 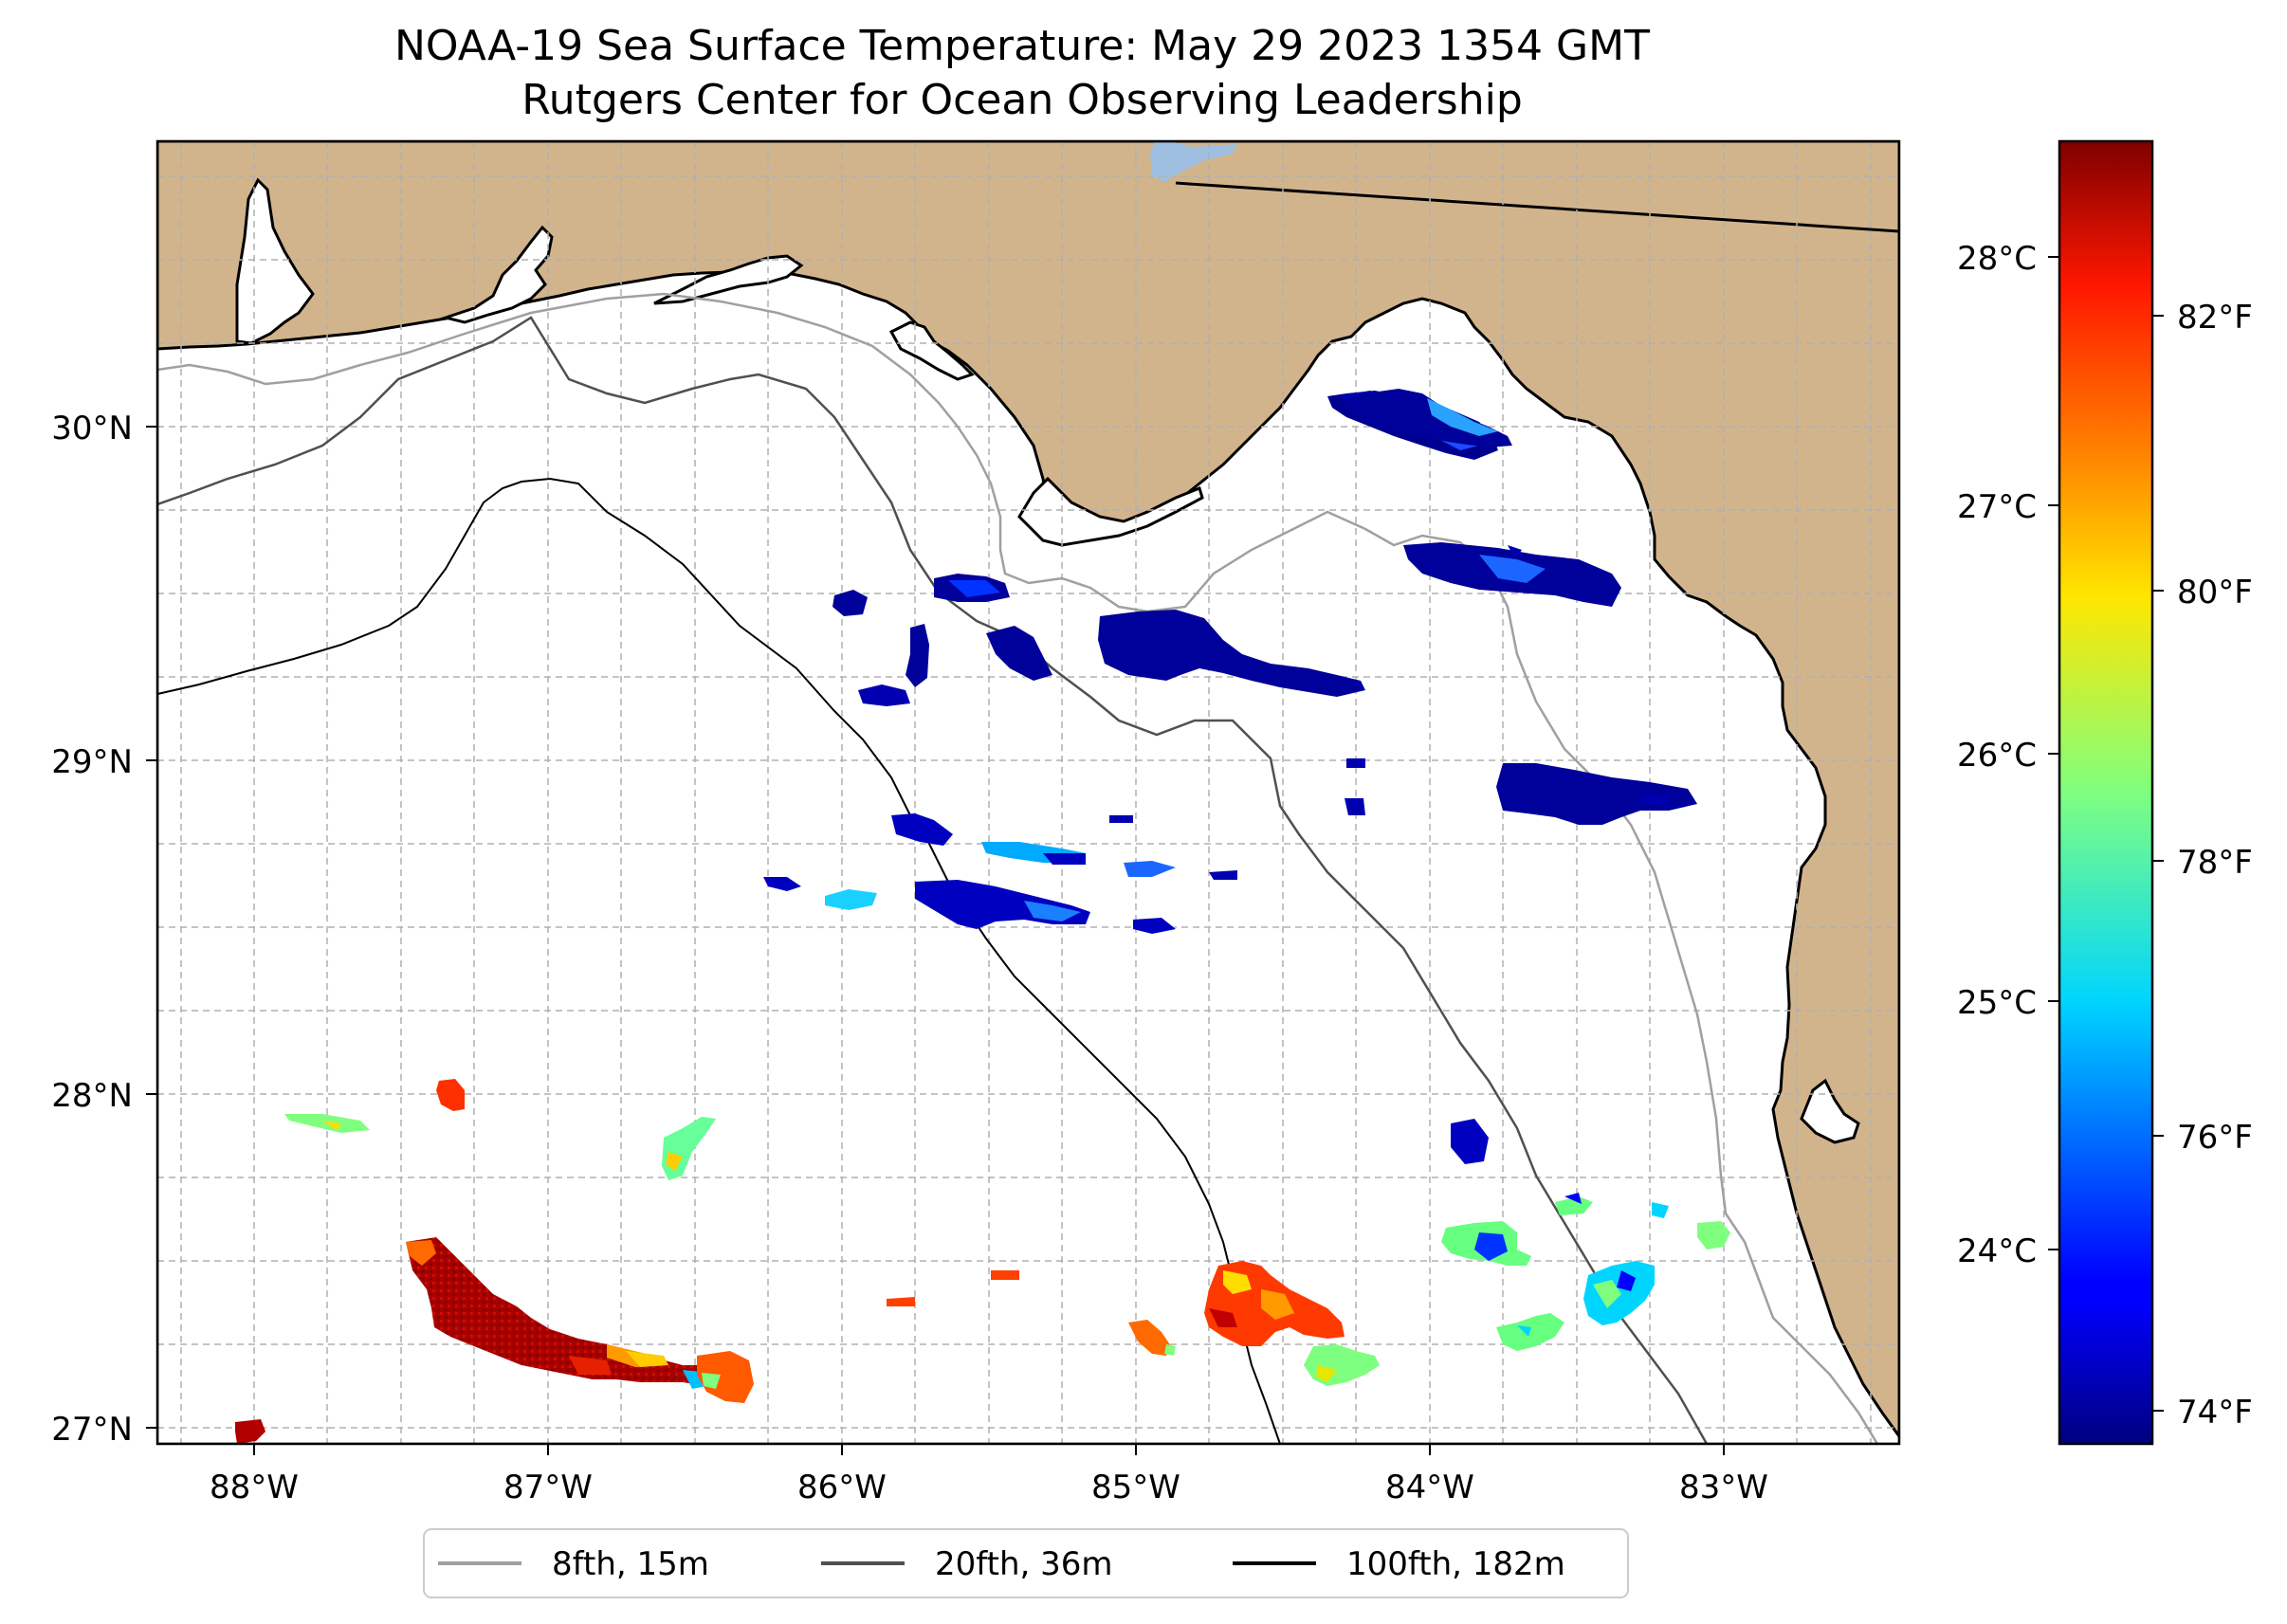 What do you see at coordinates (1455, 1564) in the screenshot?
I see `legend-label-100fth: 100fth, 182m` at bounding box center [1455, 1564].